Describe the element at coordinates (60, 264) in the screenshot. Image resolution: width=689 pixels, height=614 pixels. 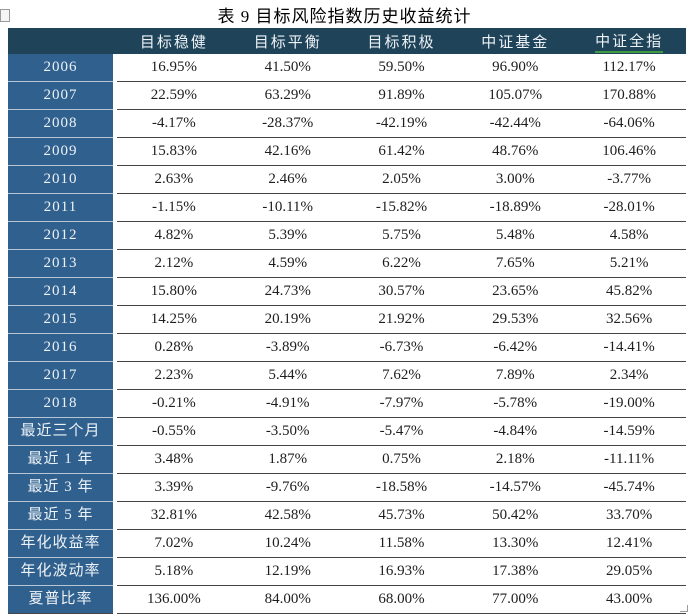
I see `row-label: 2013` at that location.